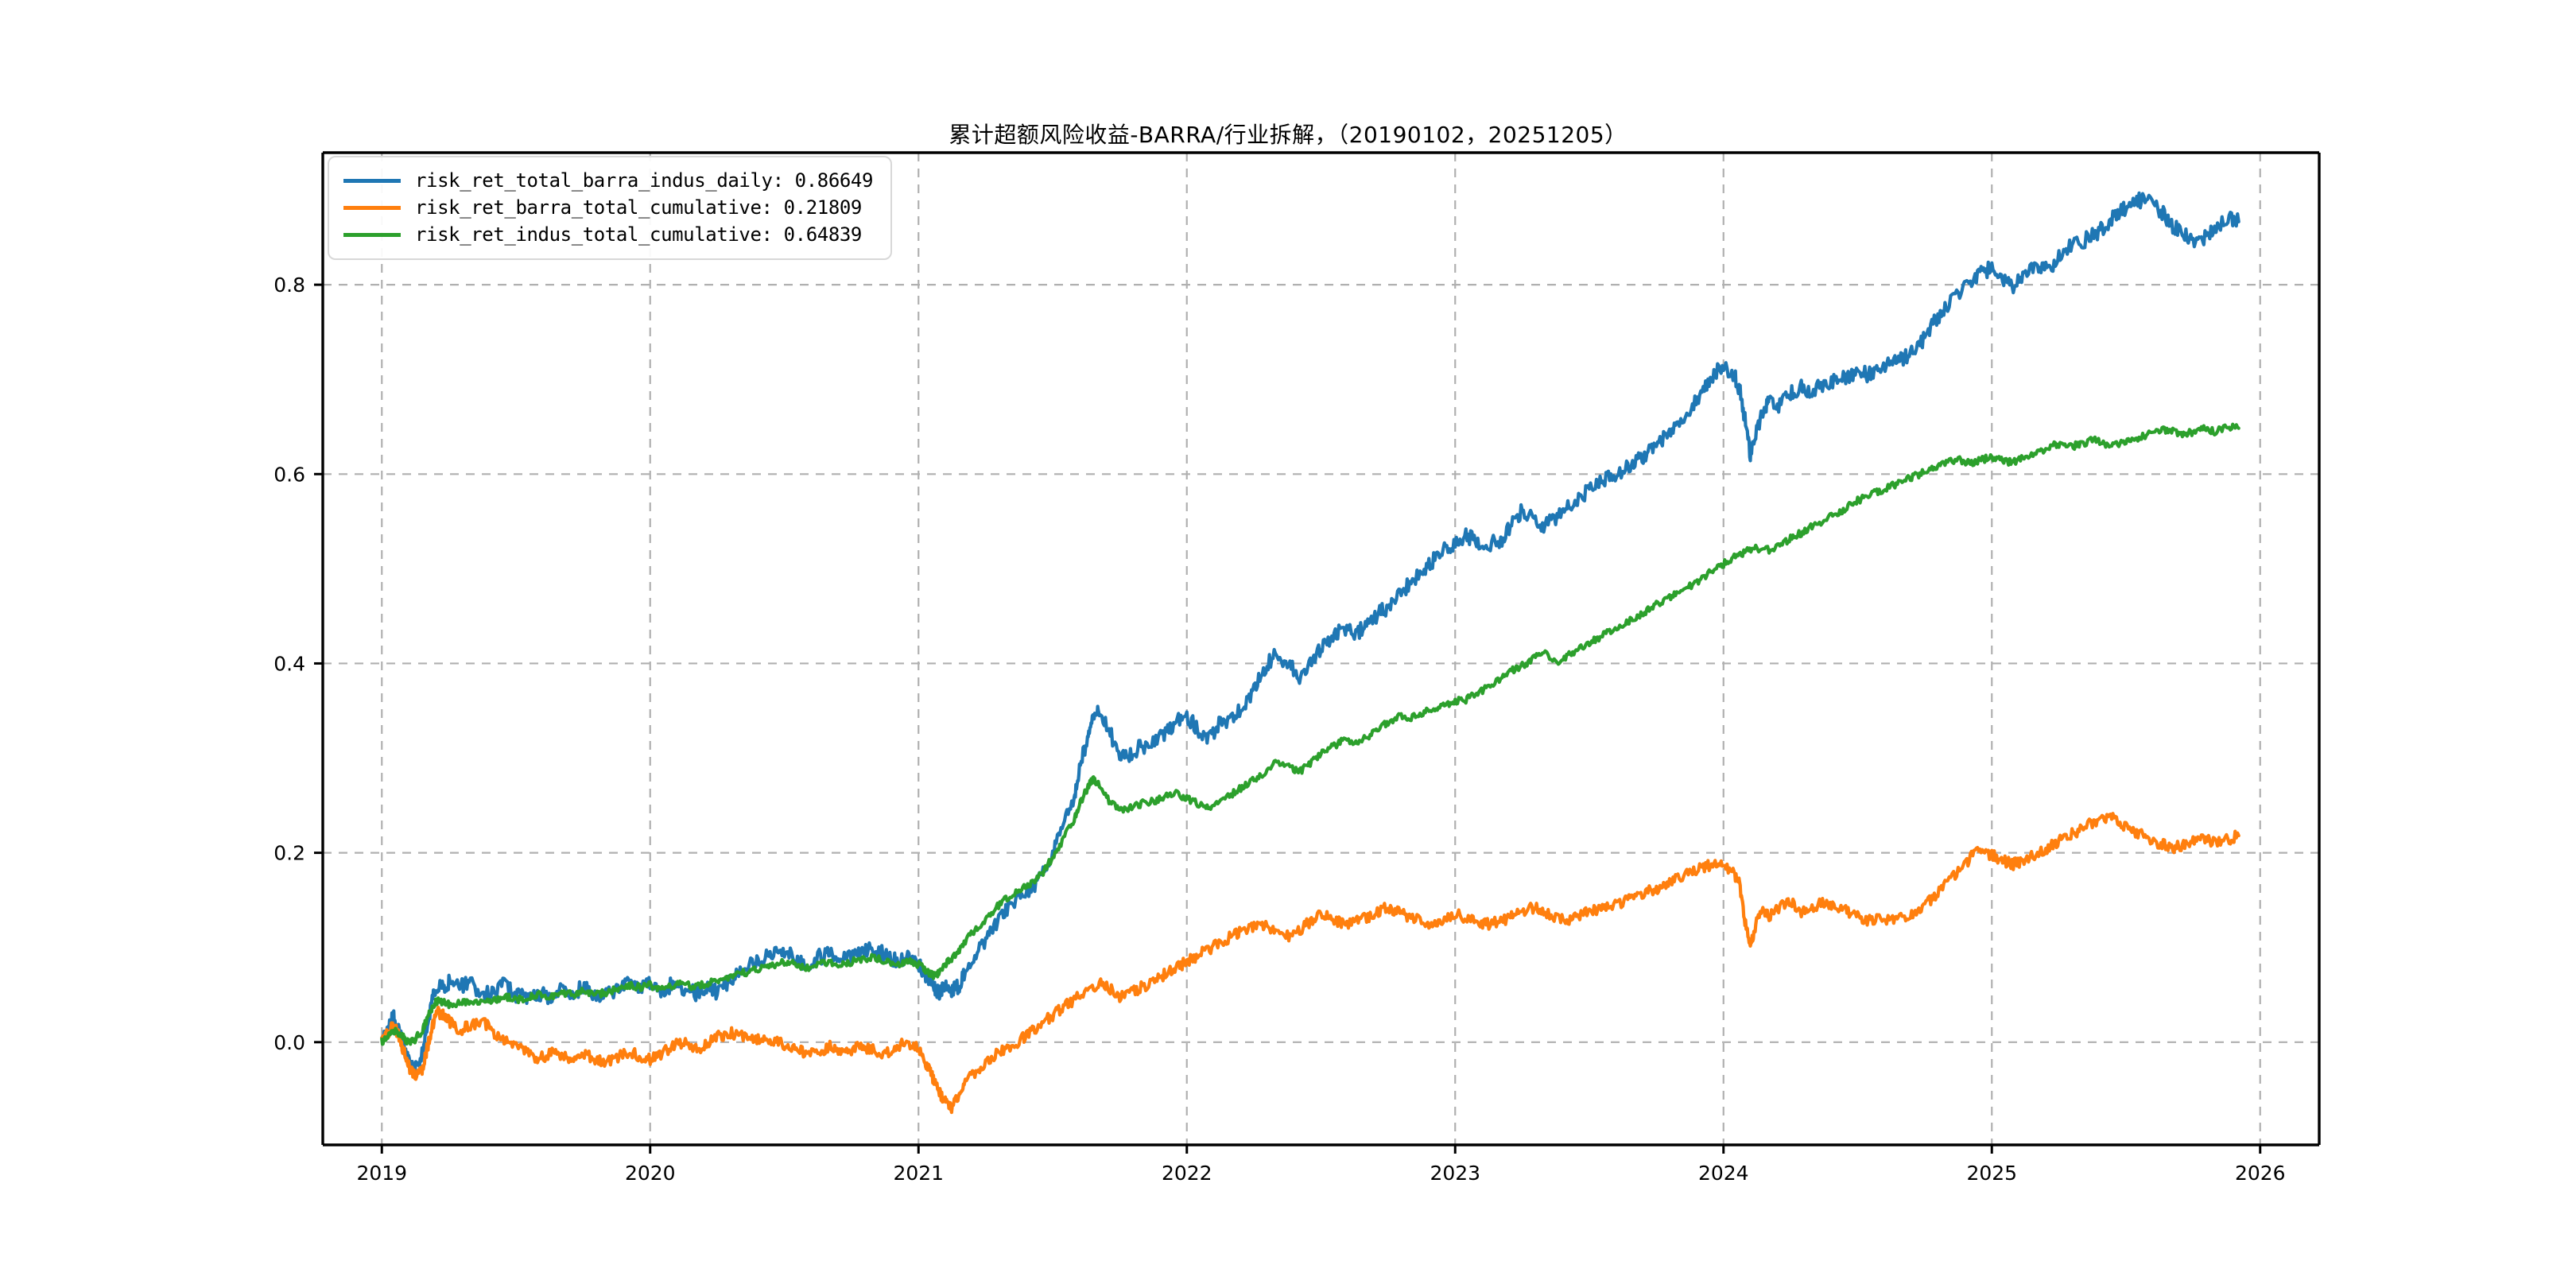 This screenshot has height=1288, width=2576. I want to click on legend-item-risk_ret_barra_total_cumulative: risk_ret_barra_total_cumulative: 0.21809, so click(608, 208).